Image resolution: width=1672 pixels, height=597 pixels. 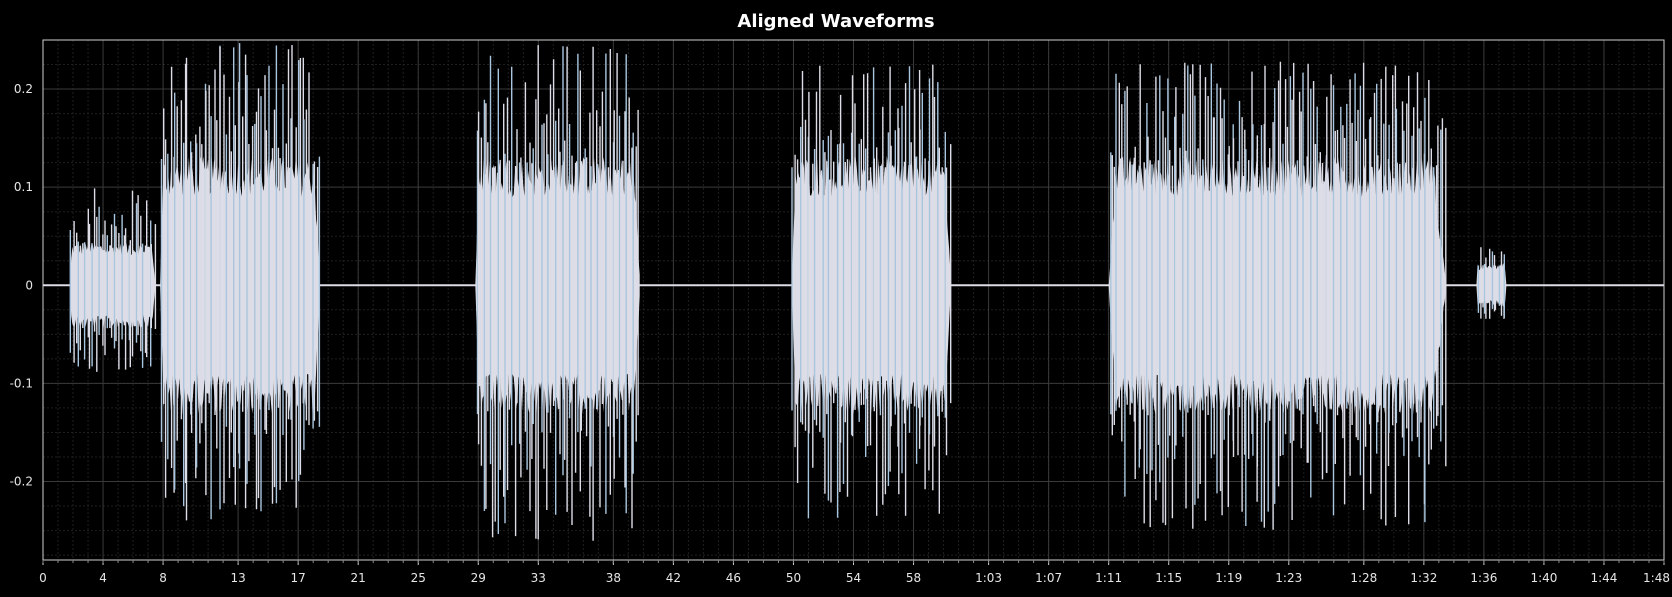 I want to click on x-tick-label: 1:07, so click(x=1048, y=578).